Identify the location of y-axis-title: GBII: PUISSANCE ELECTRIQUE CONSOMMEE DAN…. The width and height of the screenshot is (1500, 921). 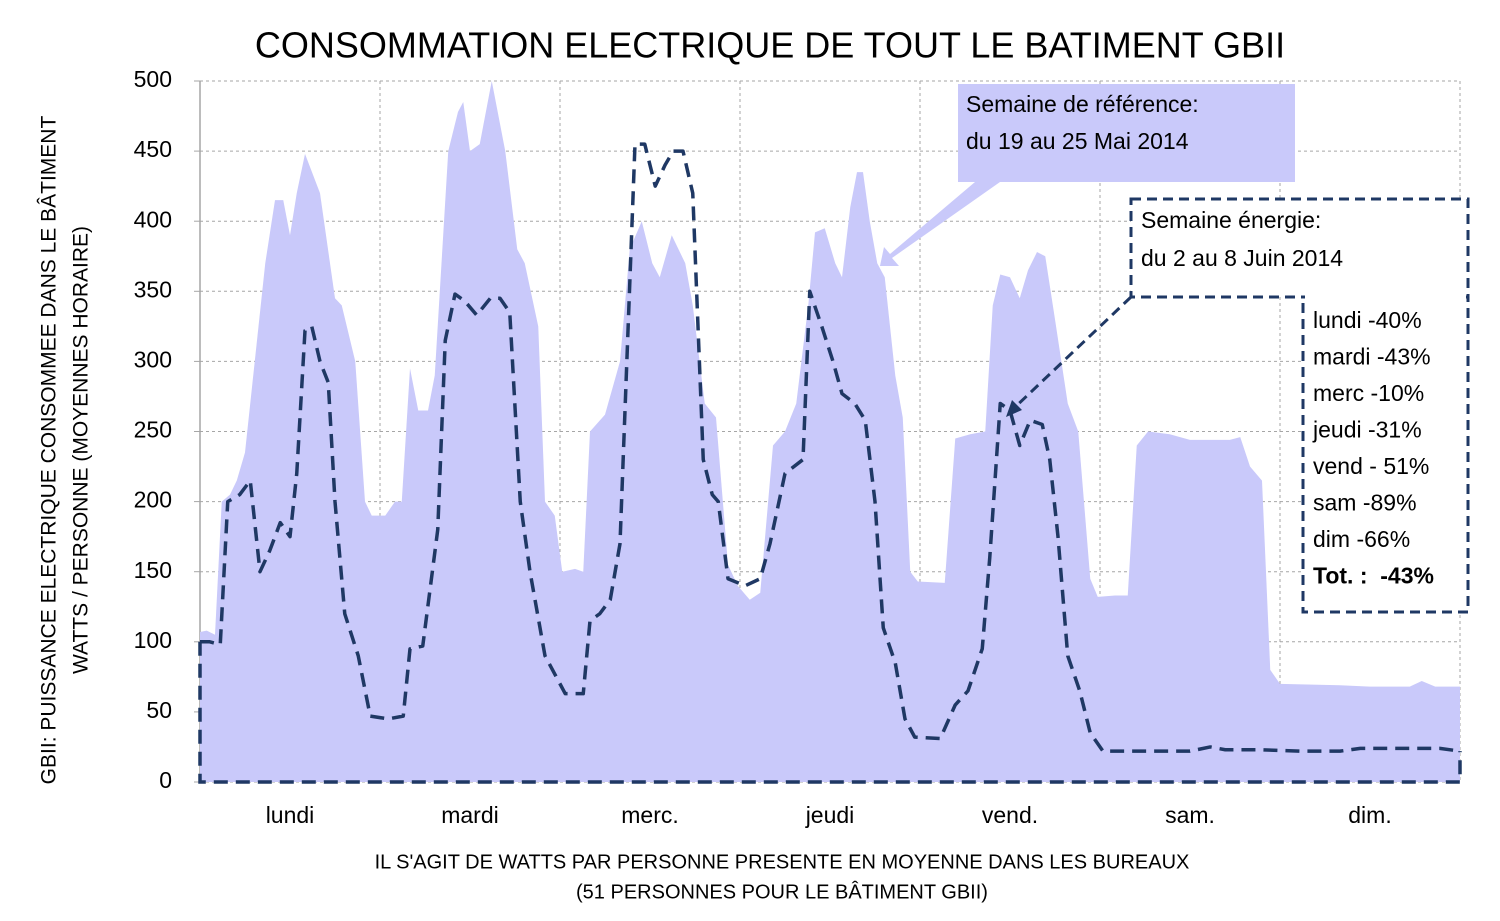
(49, 450).